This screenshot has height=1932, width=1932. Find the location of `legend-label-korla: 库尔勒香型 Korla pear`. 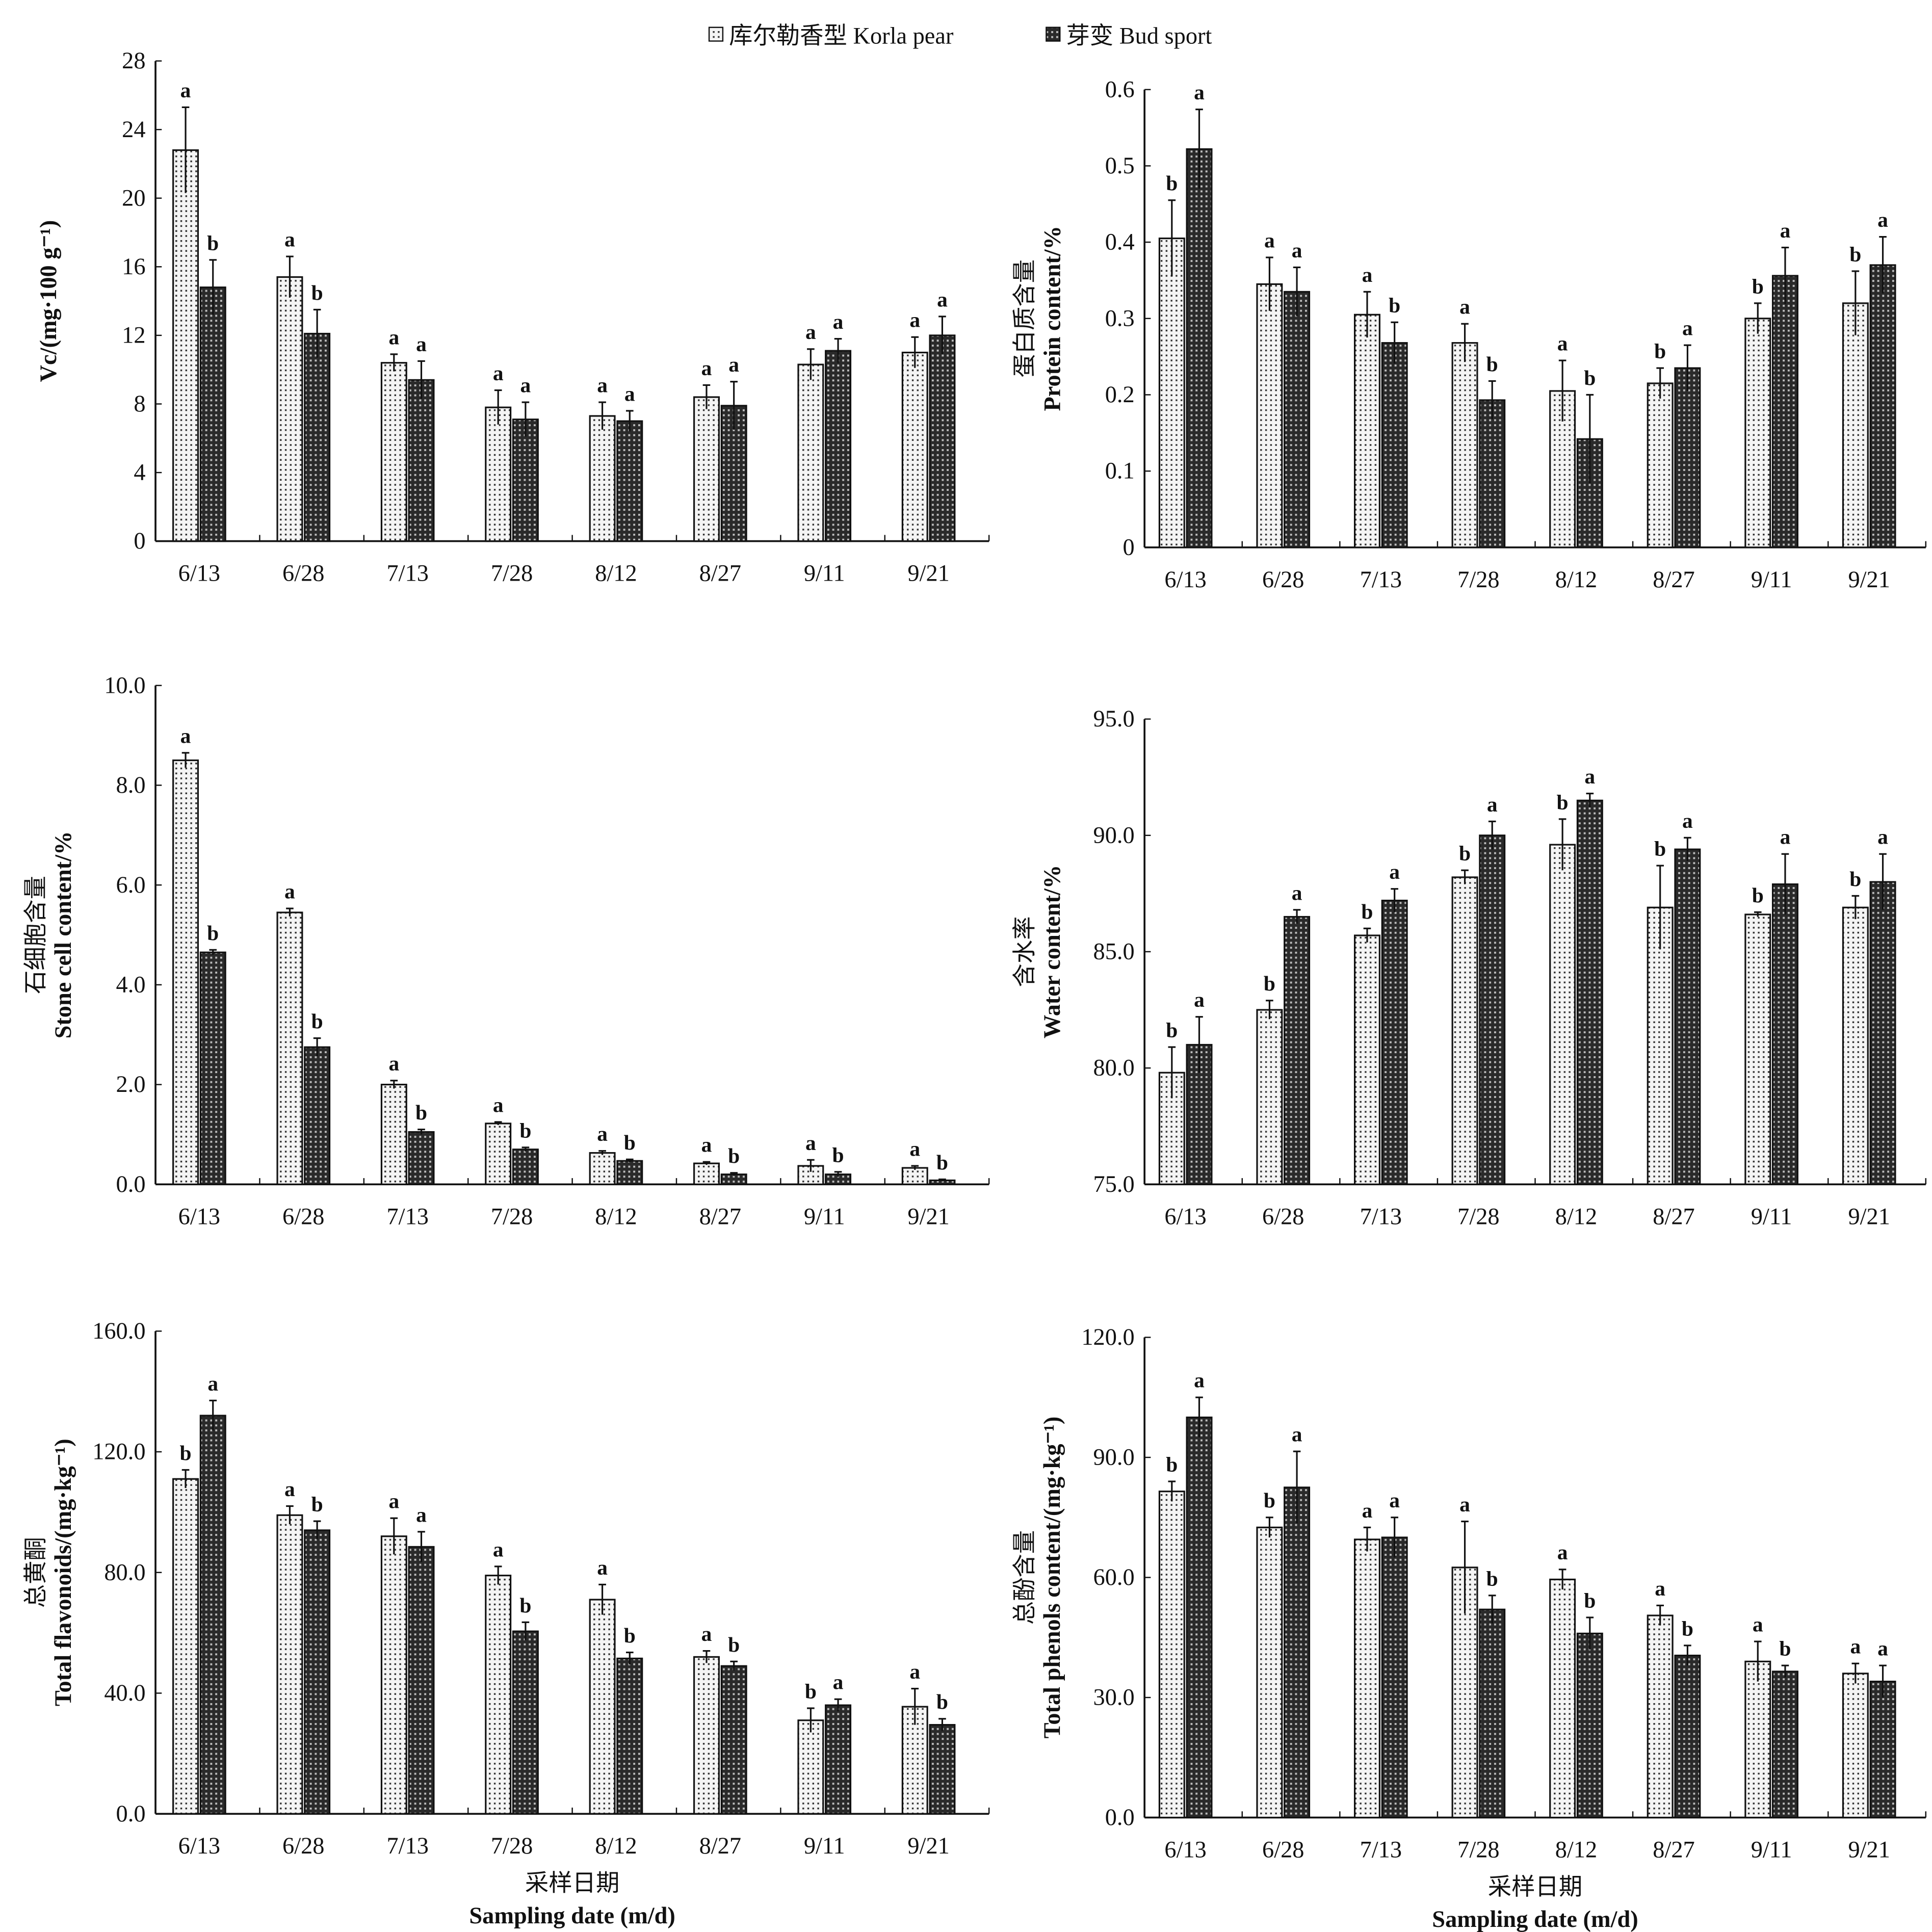

legend-label-korla: 库尔勒香型 Korla pear is located at coordinates (841, 36).